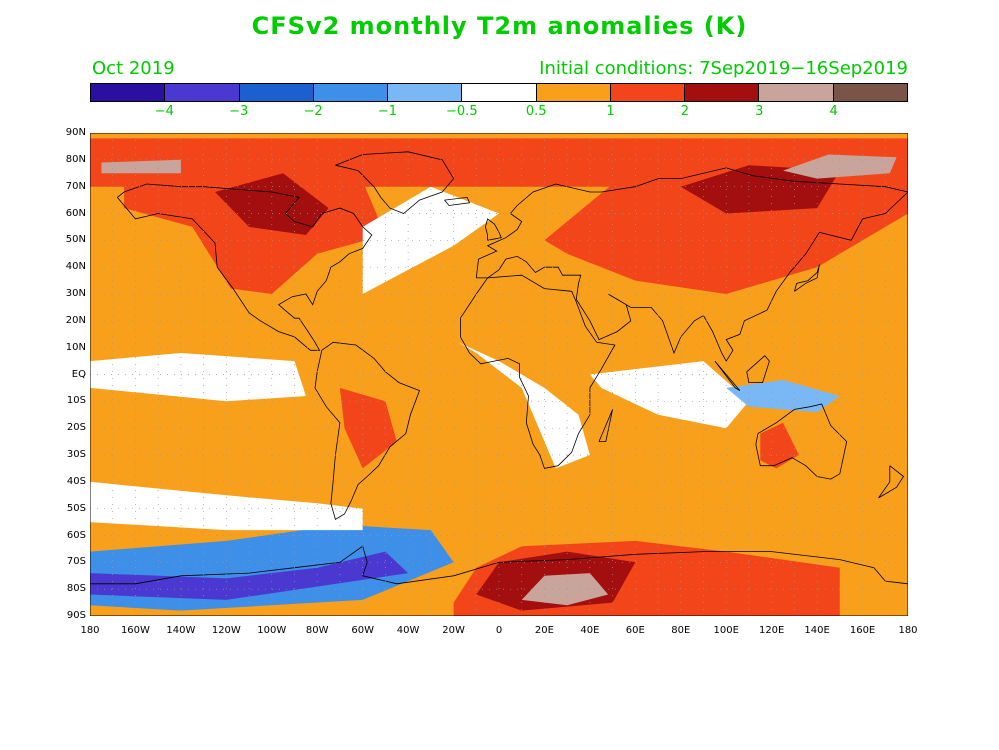 This screenshot has width=999, height=750. I want to click on legend-label: 2, so click(685, 111).